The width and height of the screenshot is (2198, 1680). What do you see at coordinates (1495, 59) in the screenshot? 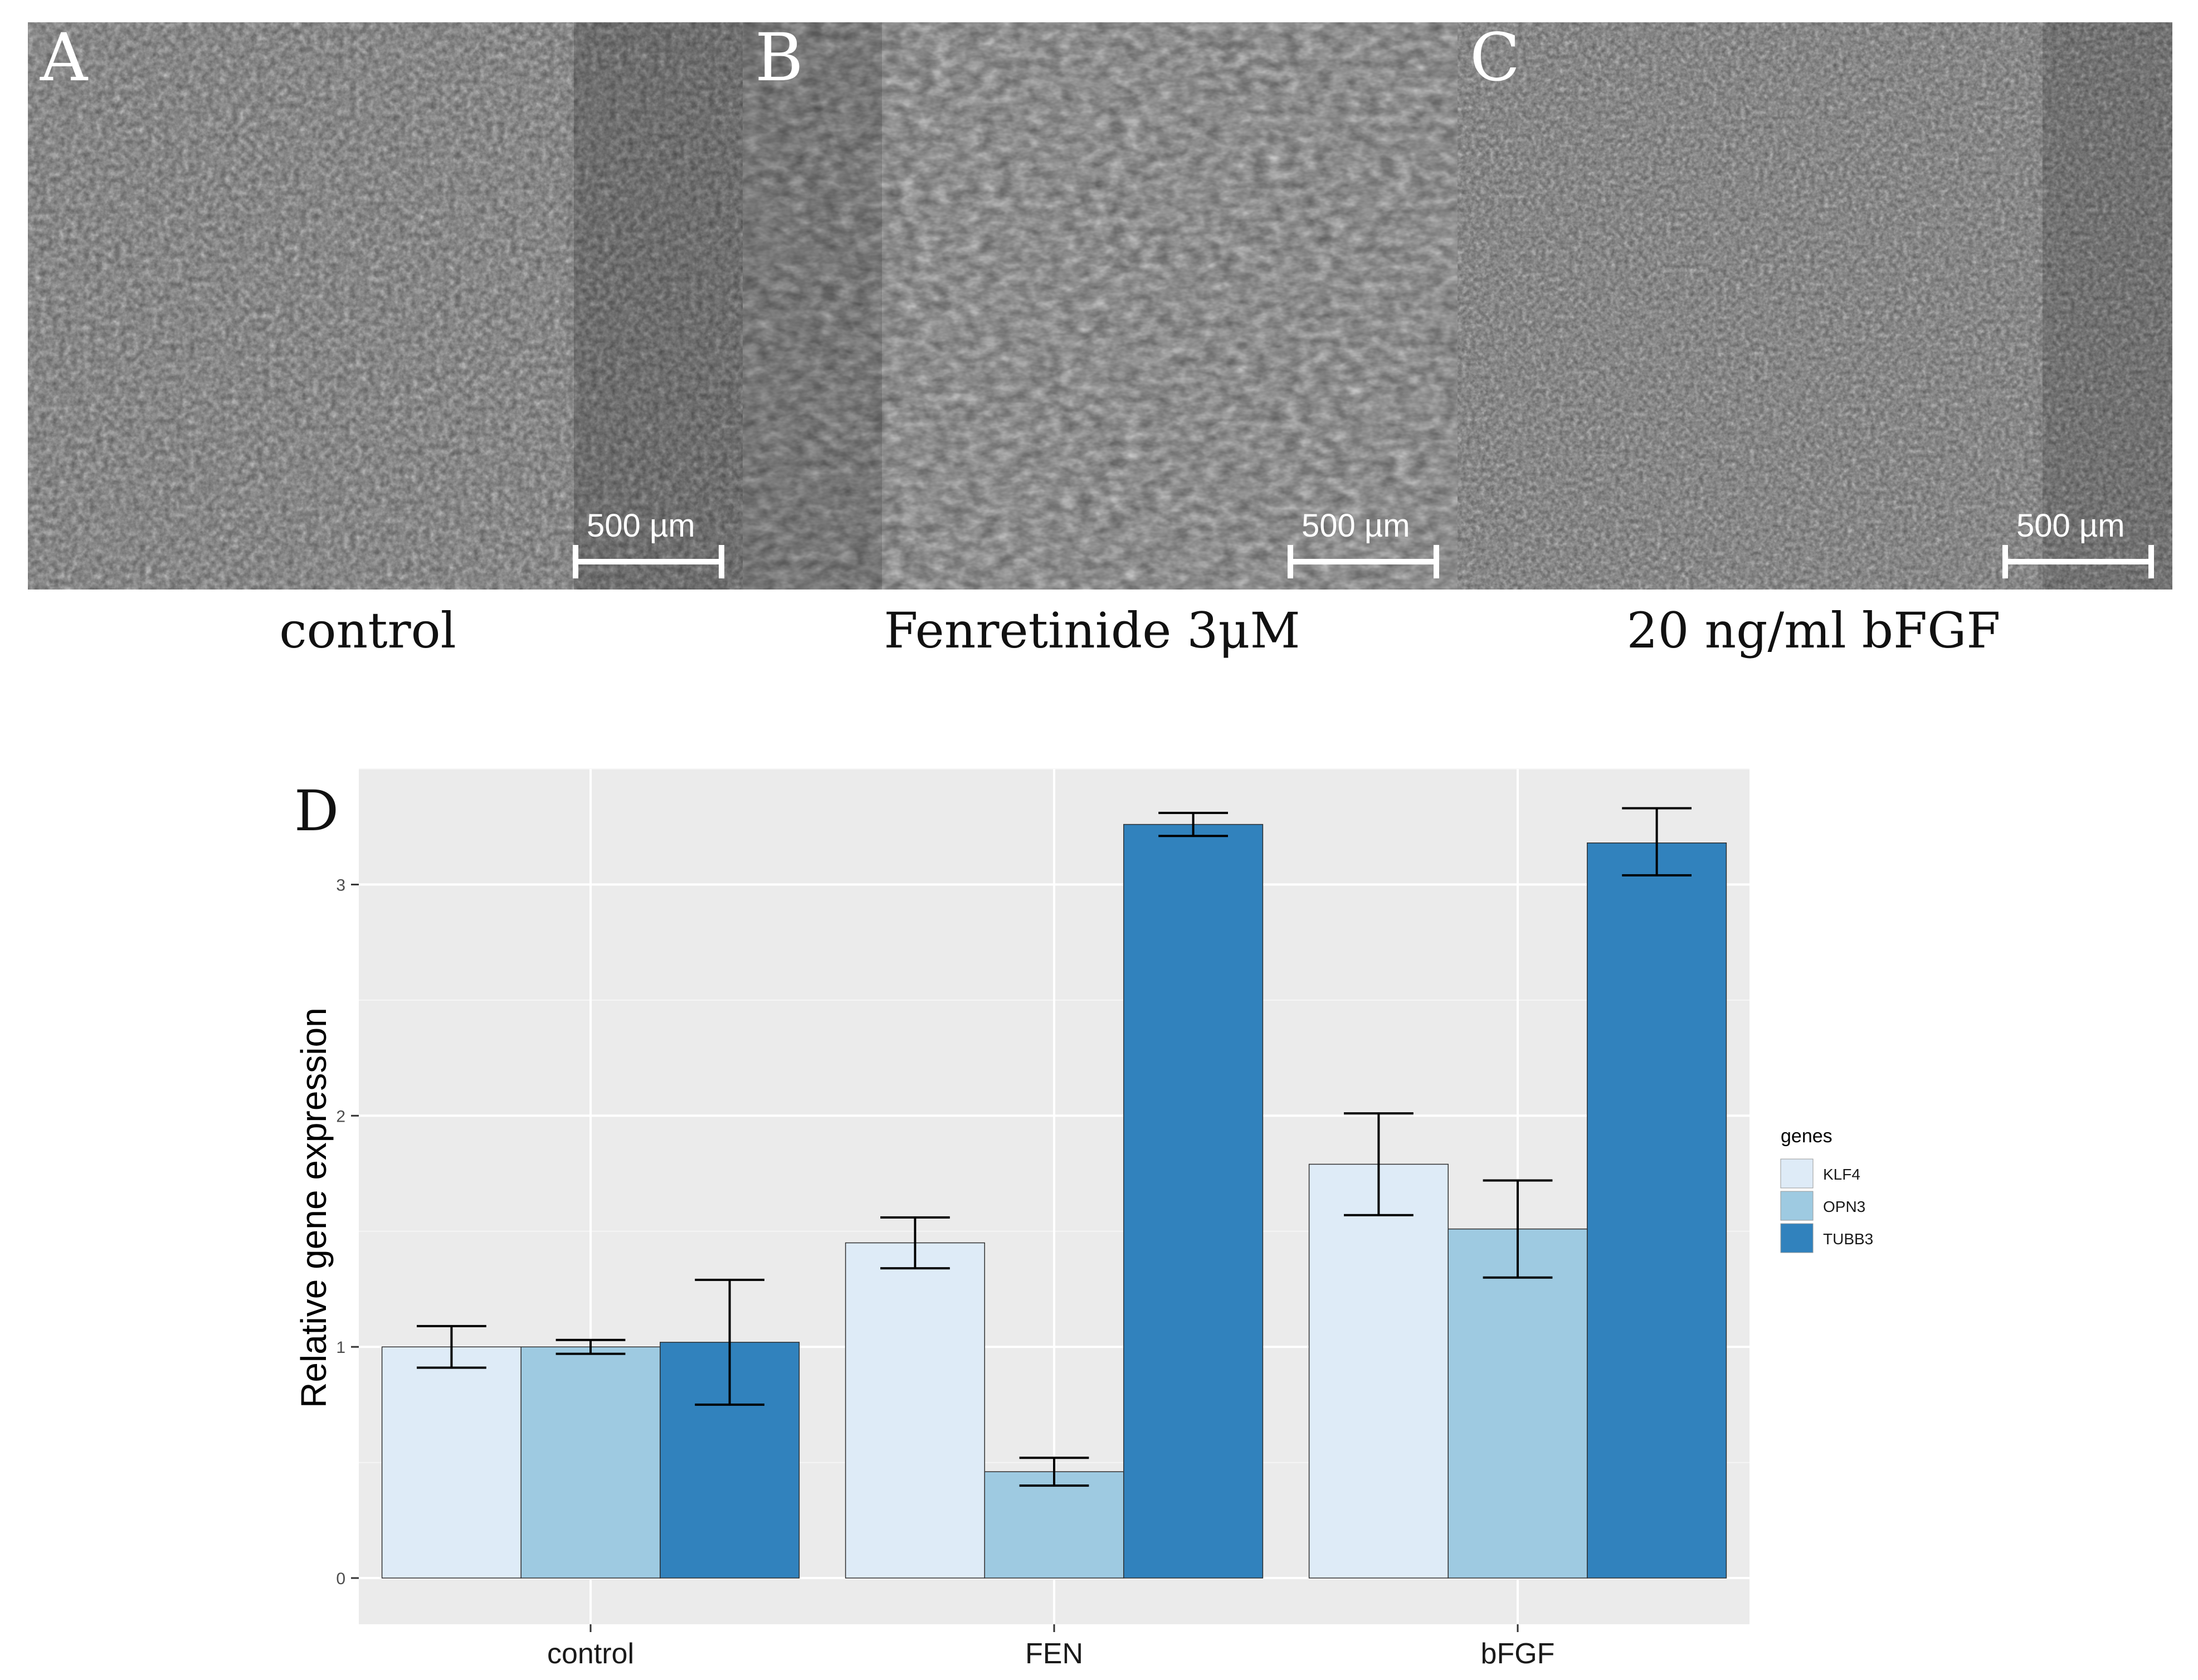
I see `panel-letter: C` at bounding box center [1495, 59].